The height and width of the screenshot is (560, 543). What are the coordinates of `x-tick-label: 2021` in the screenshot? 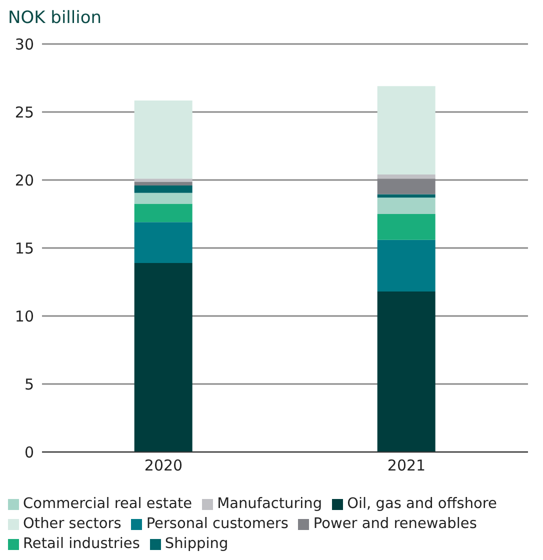 It's located at (406, 465).